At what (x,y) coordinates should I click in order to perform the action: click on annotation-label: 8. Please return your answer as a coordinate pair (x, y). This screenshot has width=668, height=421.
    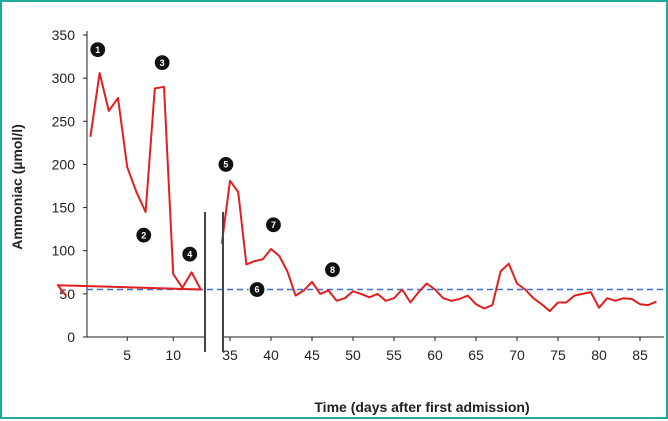
    Looking at the image, I should click on (332, 270).